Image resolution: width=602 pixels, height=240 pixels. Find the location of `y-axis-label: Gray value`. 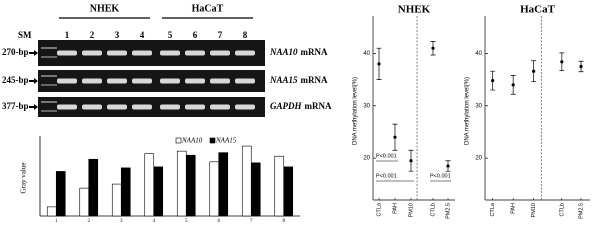

y-axis-label: Gray value is located at coordinates (24, 178).